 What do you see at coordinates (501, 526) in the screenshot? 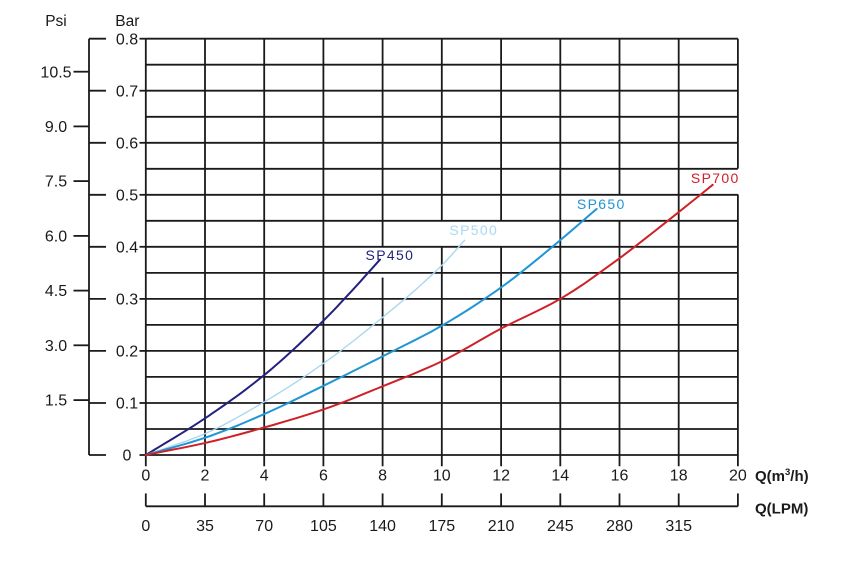
I see `svg-text: 210` at bounding box center [501, 526].